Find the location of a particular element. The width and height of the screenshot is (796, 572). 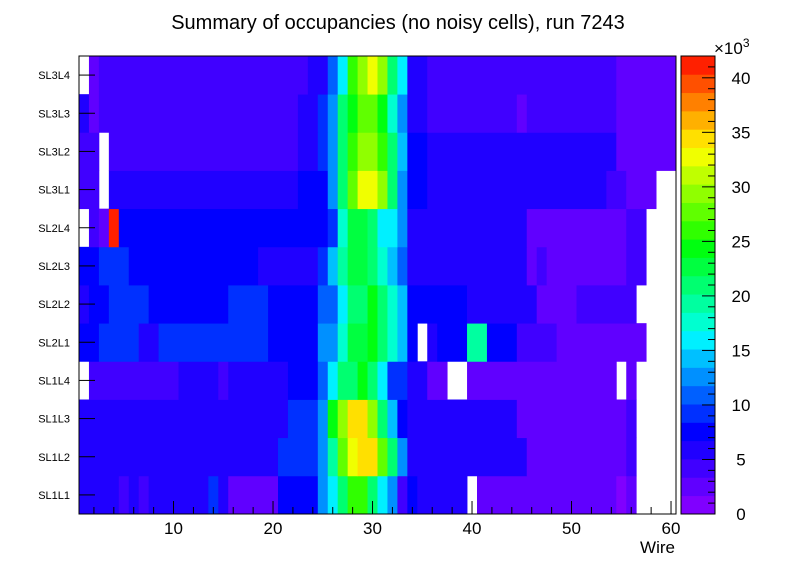

y-tick-label: SL1L4 is located at coordinates (54, 381).